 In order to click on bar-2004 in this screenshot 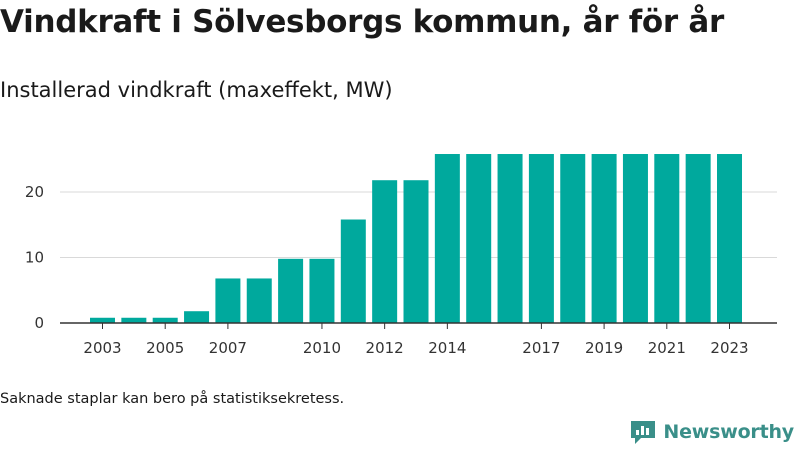, I will do `click(134, 320)`.